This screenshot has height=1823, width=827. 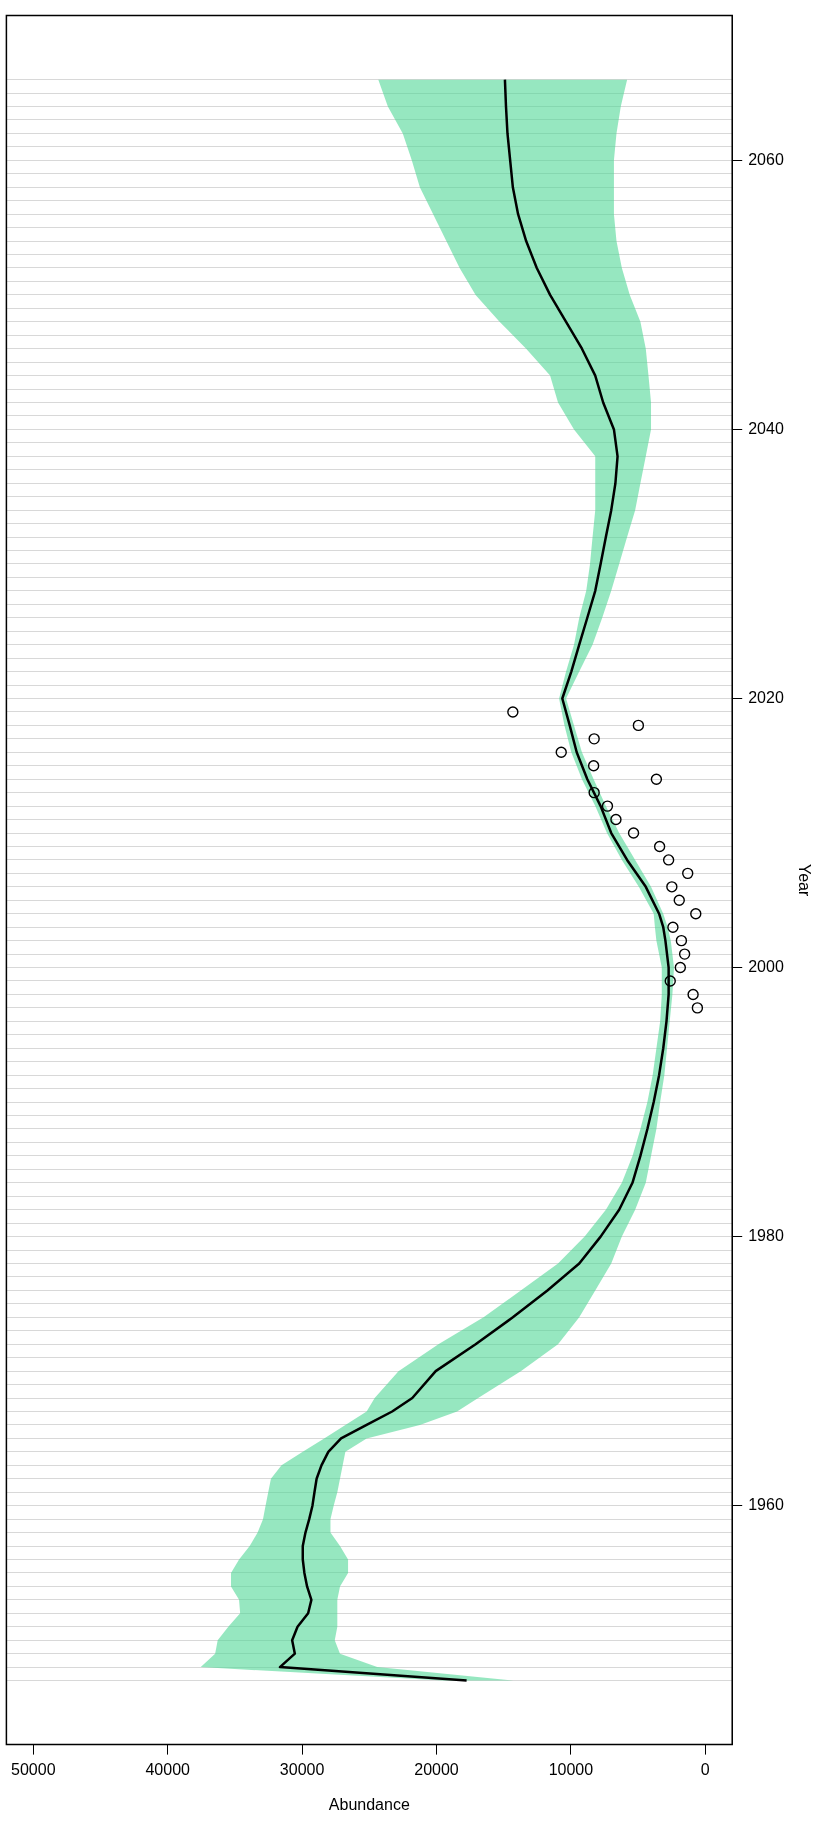 I want to click on x-tick-label: 30000, so click(x=302, y=1769).